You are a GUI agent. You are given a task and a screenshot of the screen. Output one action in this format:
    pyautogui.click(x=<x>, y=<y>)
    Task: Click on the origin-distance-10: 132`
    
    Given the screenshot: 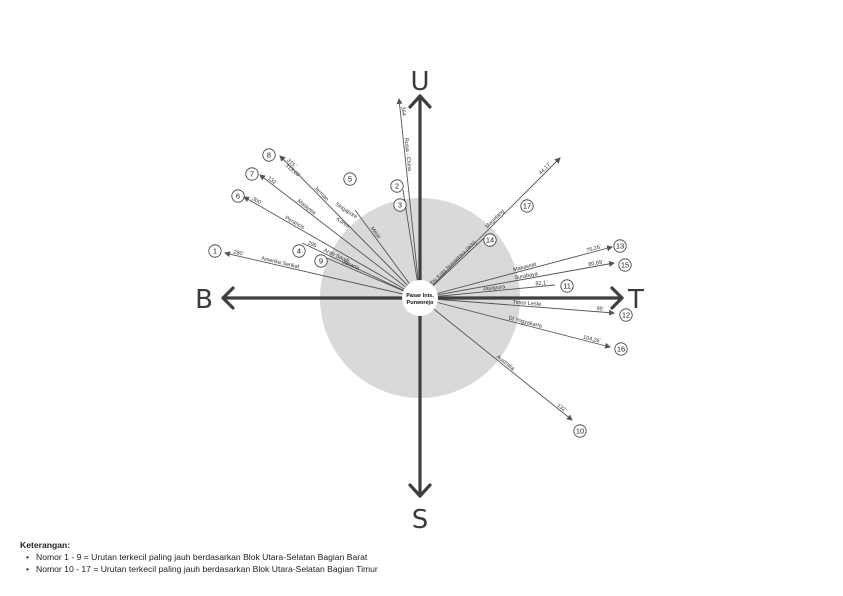 What is the action you would take?
    pyautogui.click(x=561, y=409)
    